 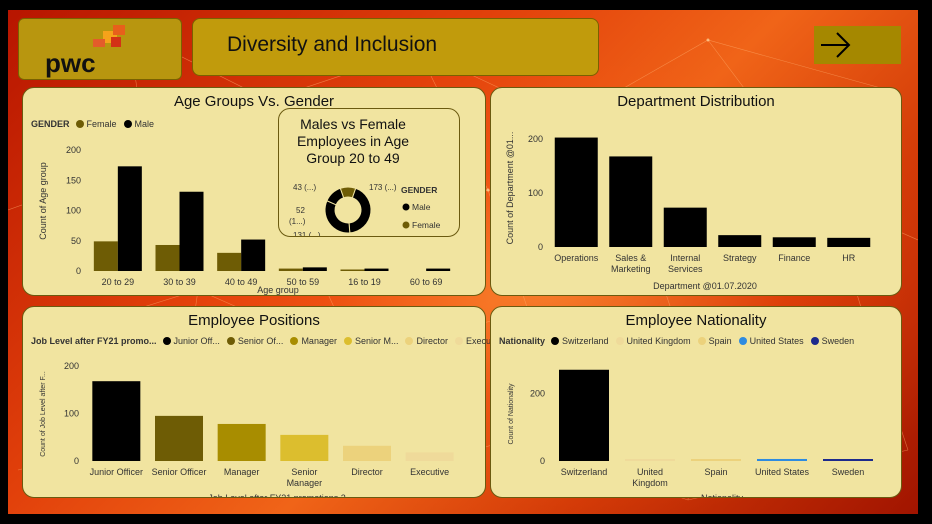 What do you see at coordinates (50, 124) in the screenshot?
I see `legend-title: GENDER` at bounding box center [50, 124].